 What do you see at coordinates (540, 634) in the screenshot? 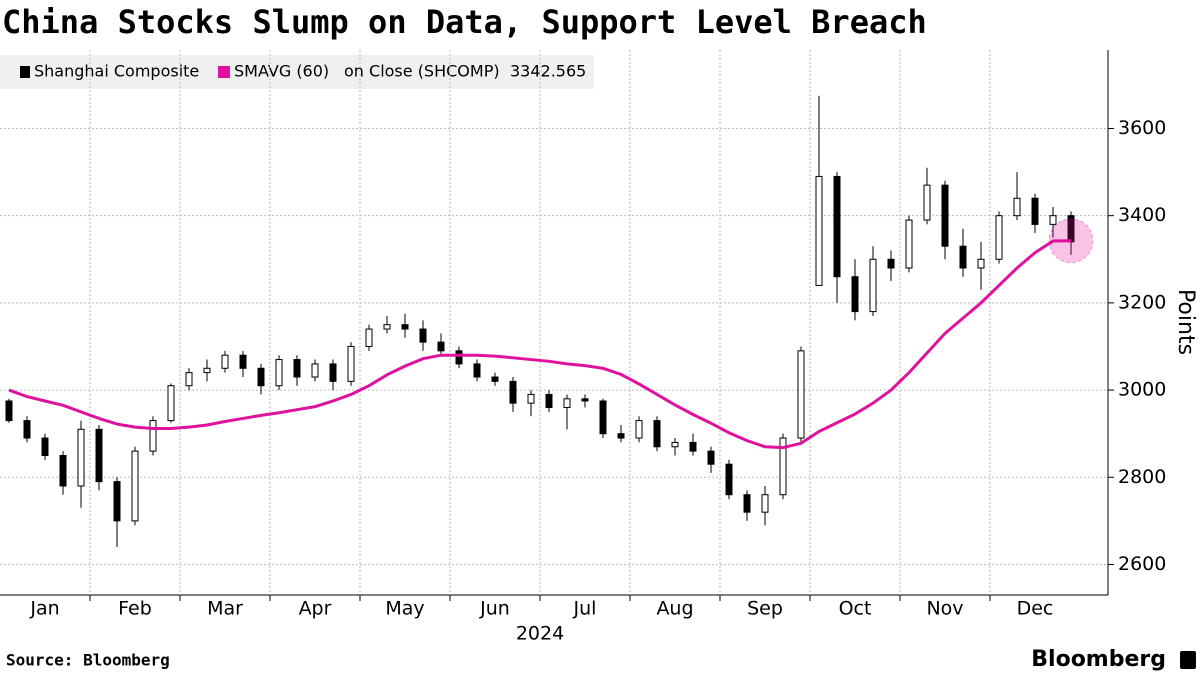
I see `x-axis-title: 2024` at bounding box center [540, 634].